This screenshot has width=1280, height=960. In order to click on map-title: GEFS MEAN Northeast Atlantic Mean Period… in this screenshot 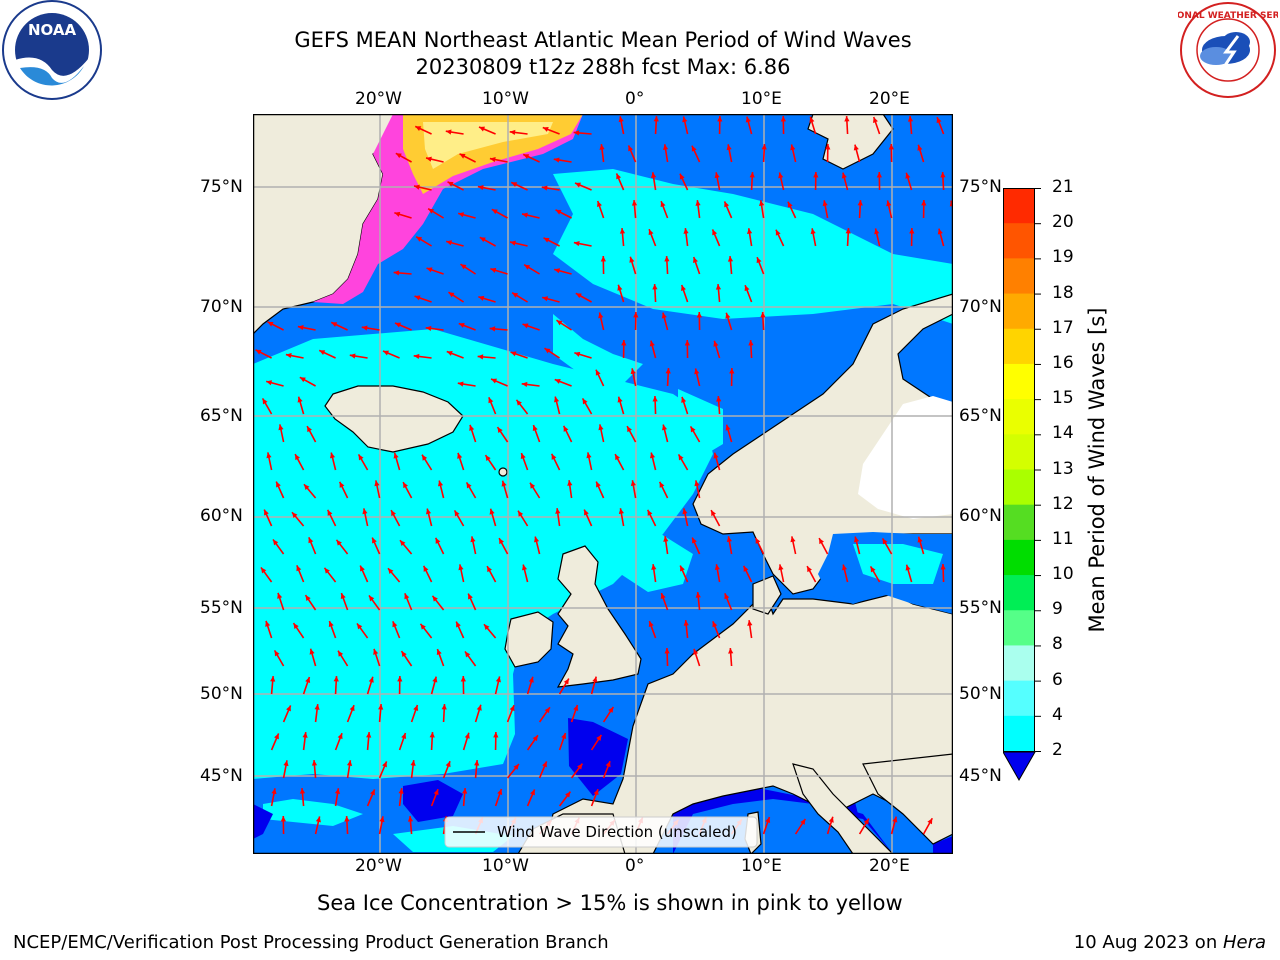, I will do `click(603, 40)`.